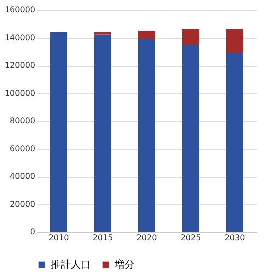 This screenshot has width=269, height=273. What do you see at coordinates (20, 93) in the screenshot?
I see `y-tick-label: 100000` at bounding box center [20, 93].